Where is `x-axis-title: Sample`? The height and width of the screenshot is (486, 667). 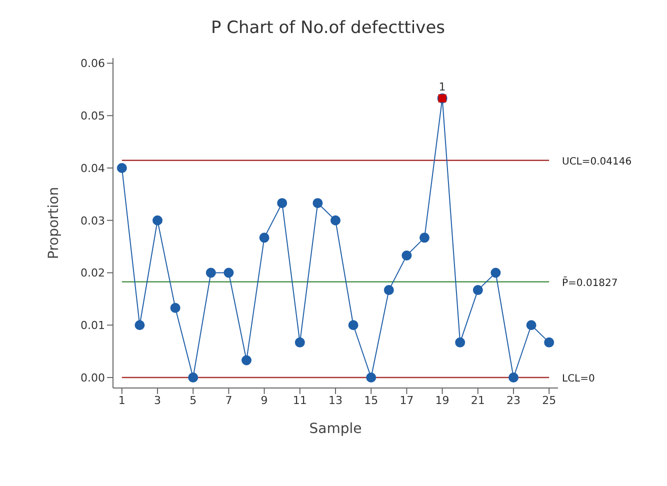
x-axis-title: Sample is located at coordinates (335, 429).